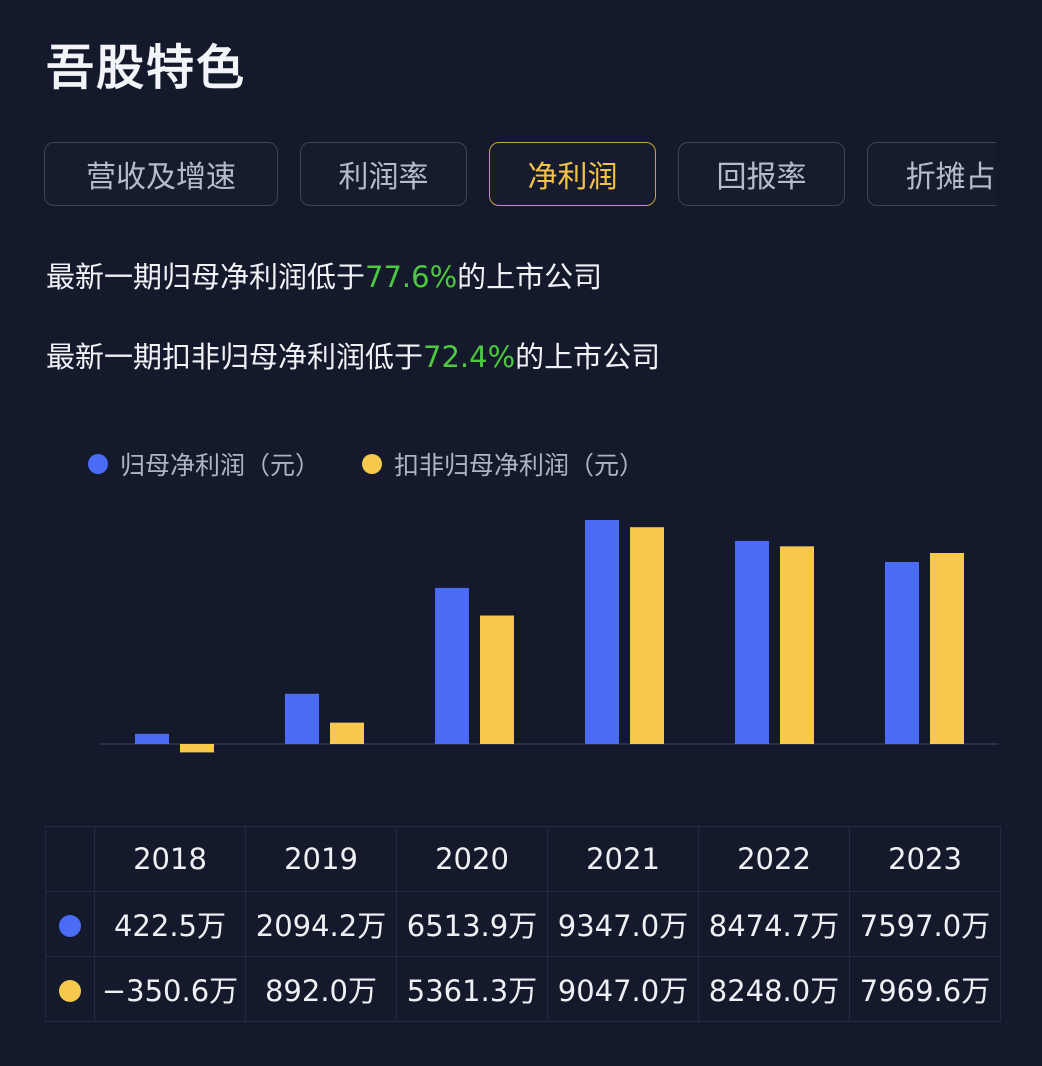 This screenshot has width=1042, height=1066. Describe the element at coordinates (383, 174) in the screenshot. I see `tab-profit-margin: 利润率` at that location.